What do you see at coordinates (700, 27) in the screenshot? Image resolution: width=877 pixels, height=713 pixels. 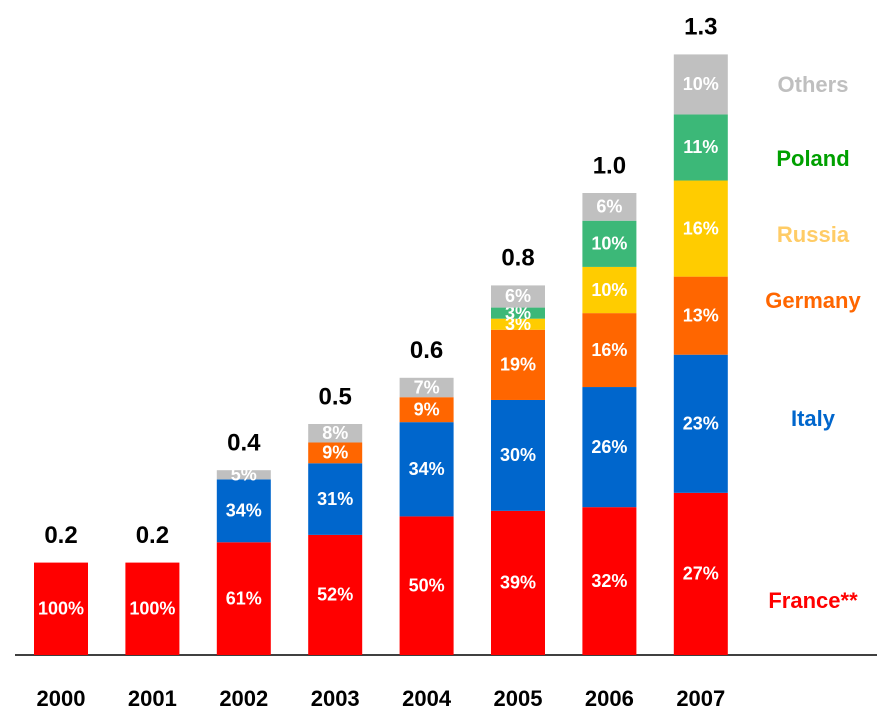 I see `total-label: 1.3` at bounding box center [700, 27].